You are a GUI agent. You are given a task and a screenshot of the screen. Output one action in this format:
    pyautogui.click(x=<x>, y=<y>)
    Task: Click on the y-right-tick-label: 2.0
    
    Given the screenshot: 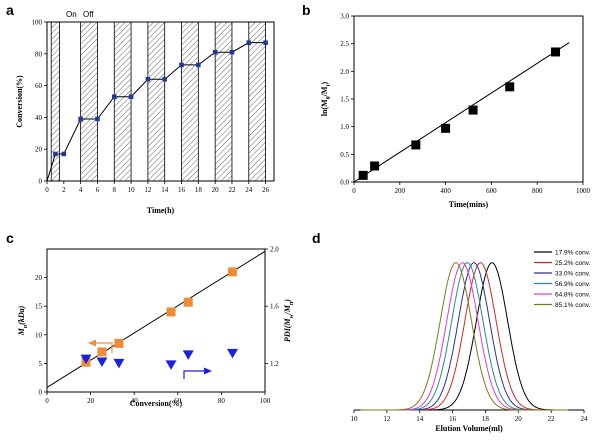 What is the action you would take?
    pyautogui.click(x=274, y=250)
    